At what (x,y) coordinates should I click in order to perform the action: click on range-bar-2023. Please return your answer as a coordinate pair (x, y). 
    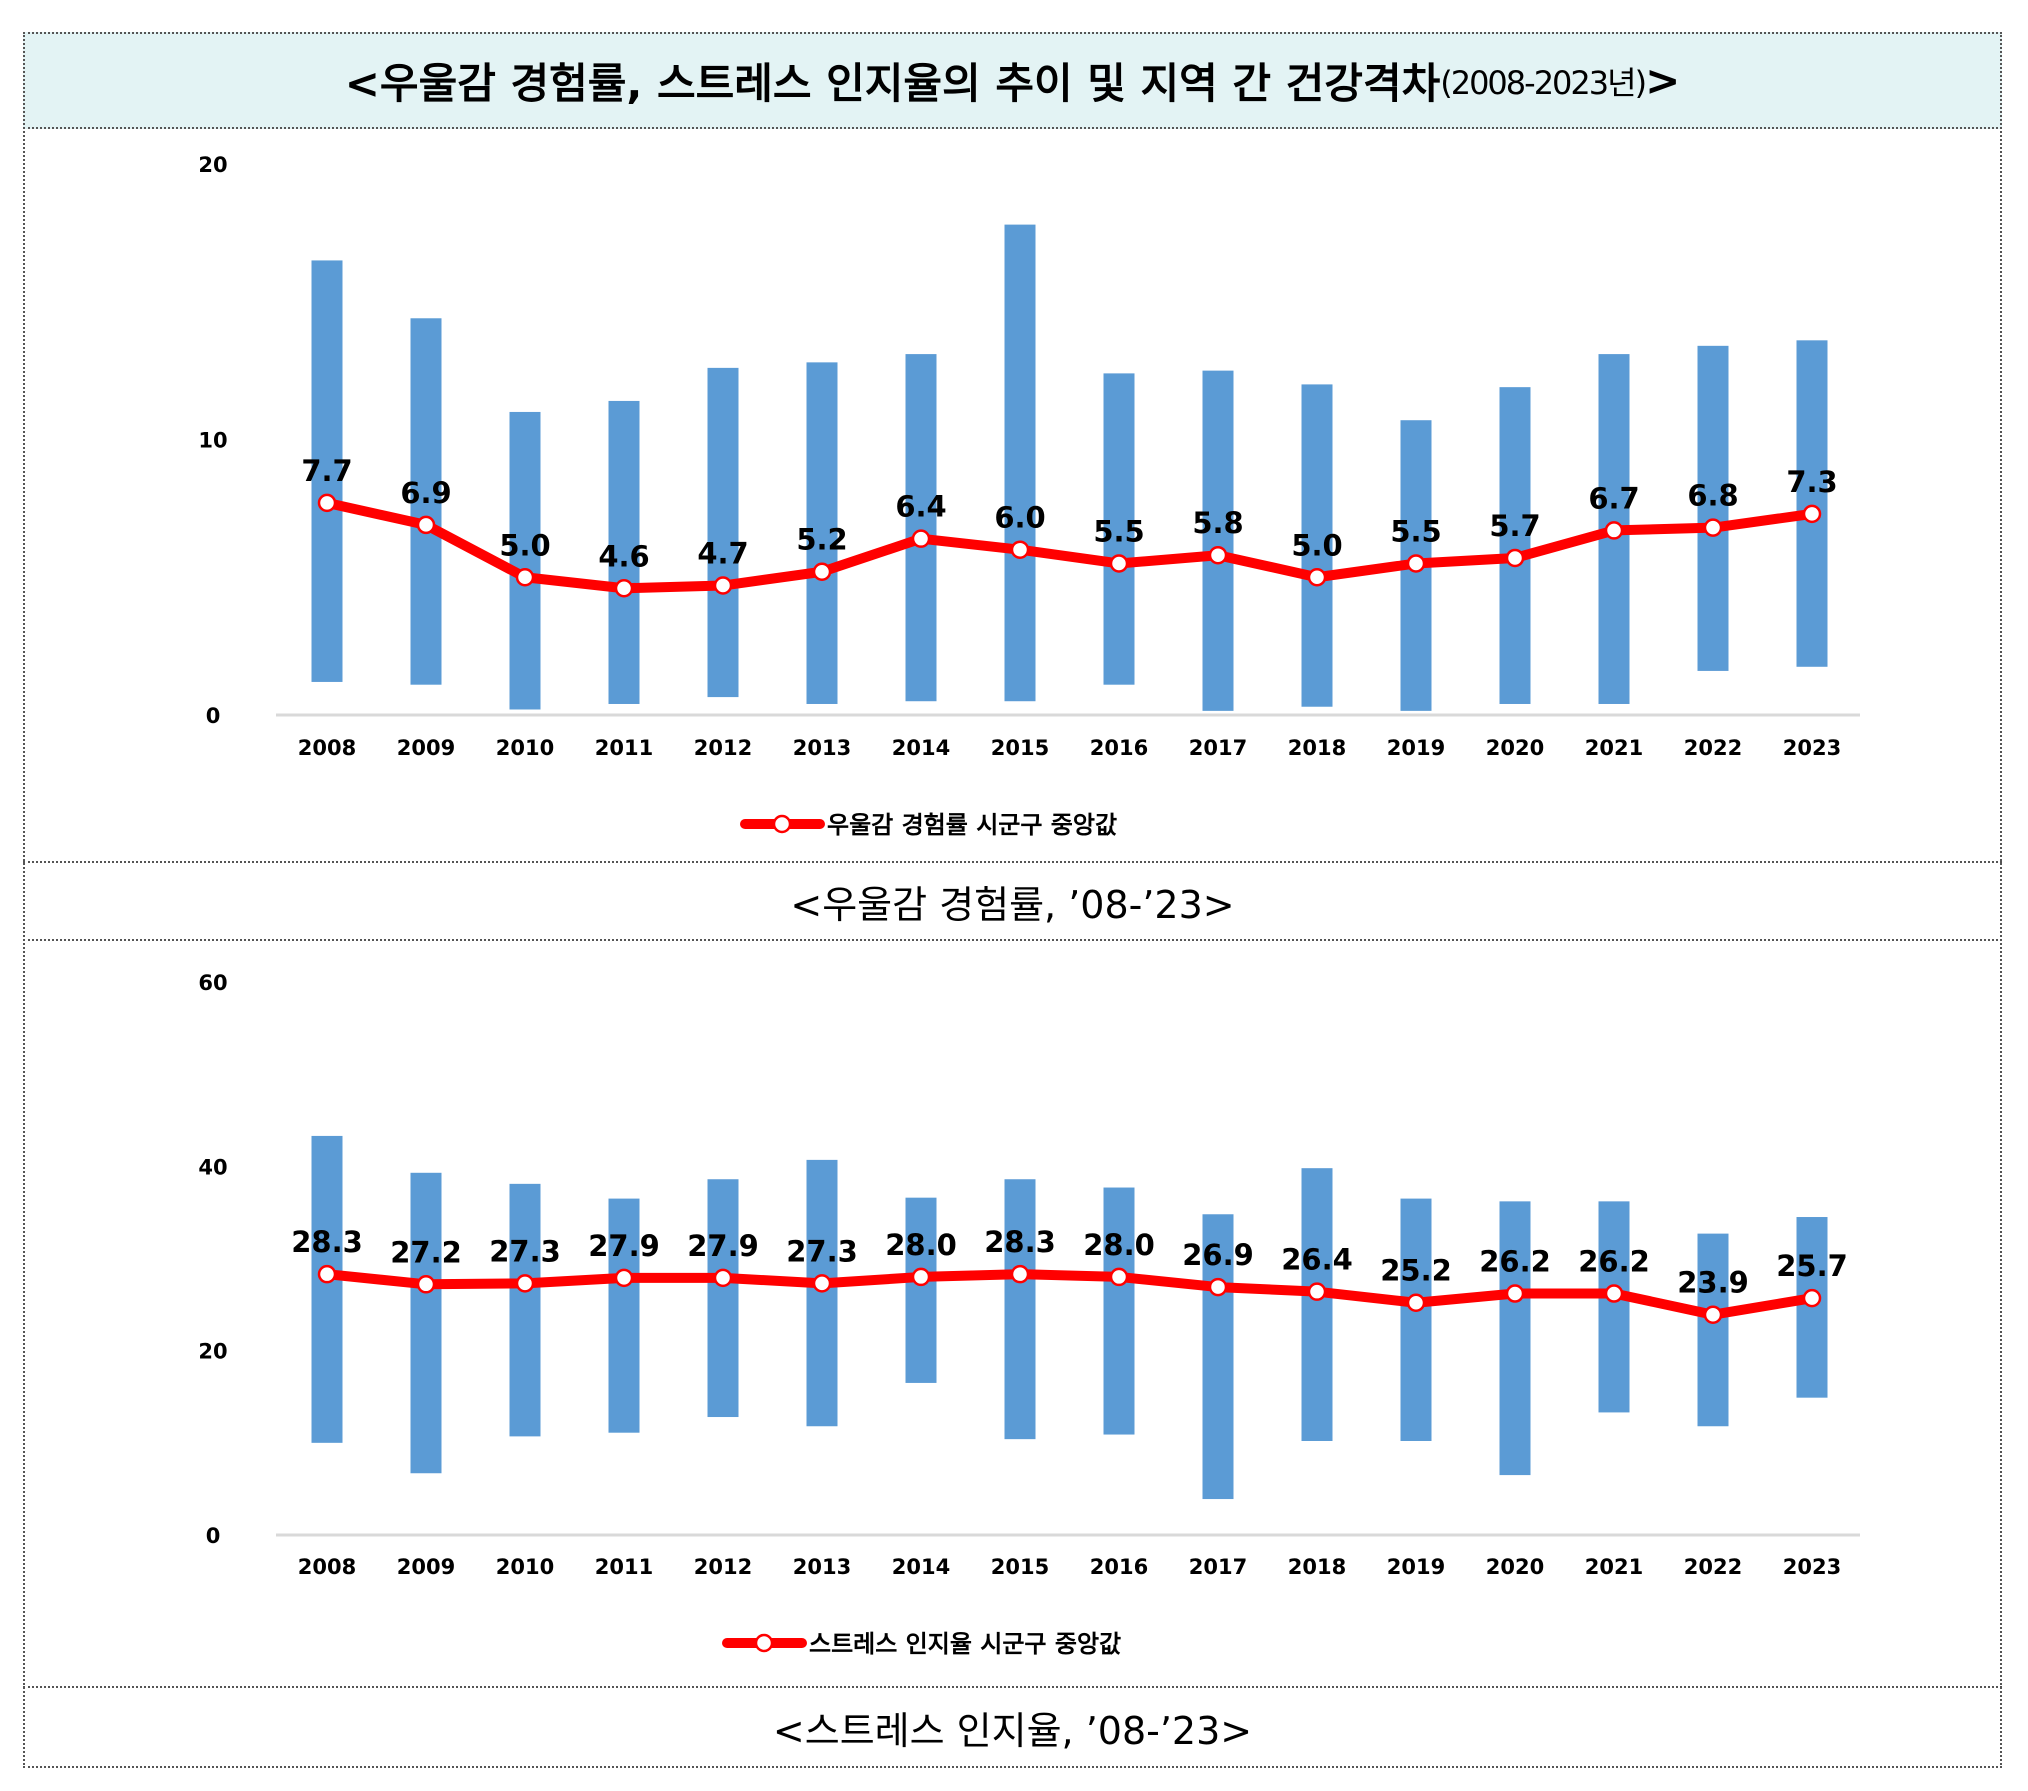
    Looking at the image, I should click on (1812, 503).